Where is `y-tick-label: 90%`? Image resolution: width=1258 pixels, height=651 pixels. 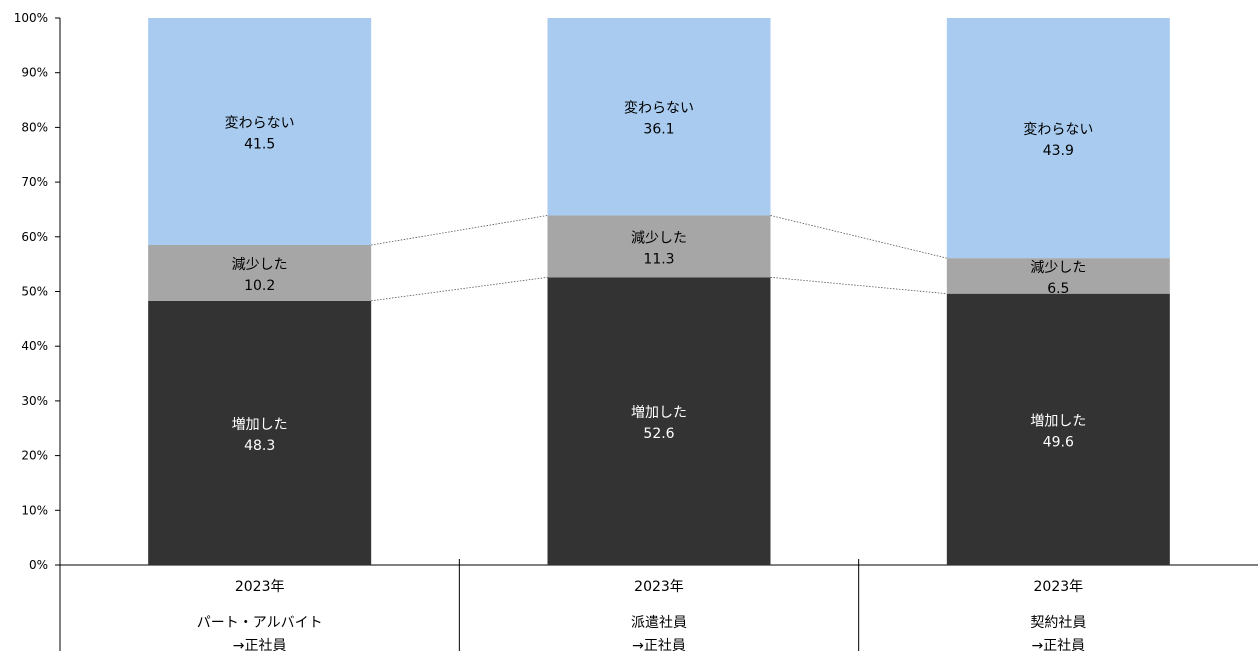 y-tick-label: 90% is located at coordinates (34, 73).